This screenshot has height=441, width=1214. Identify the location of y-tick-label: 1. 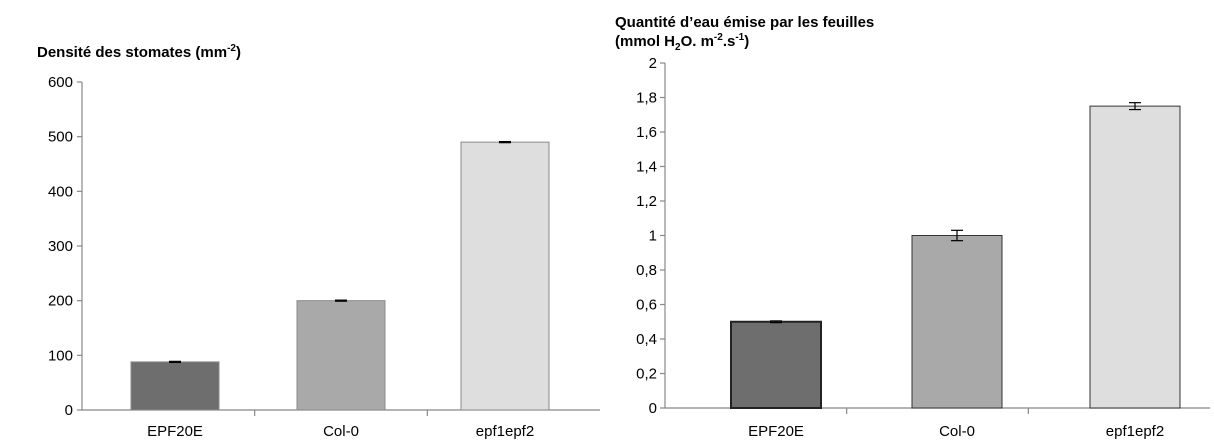
(653, 236).